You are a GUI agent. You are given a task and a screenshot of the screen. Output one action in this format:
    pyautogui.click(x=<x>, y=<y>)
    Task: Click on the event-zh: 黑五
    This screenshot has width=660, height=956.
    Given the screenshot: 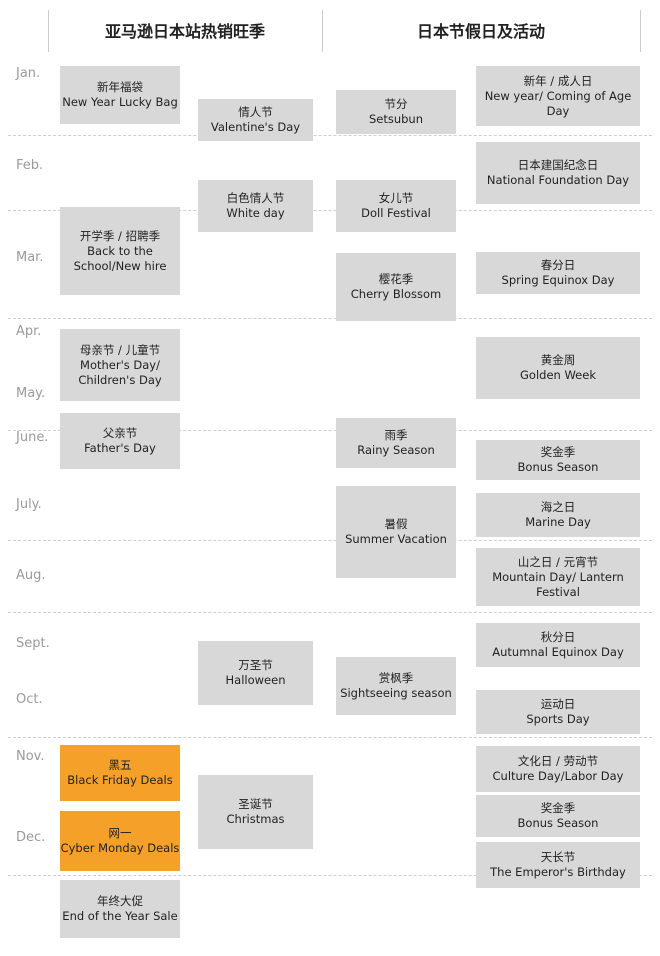 What is the action you would take?
    pyautogui.click(x=120, y=765)
    